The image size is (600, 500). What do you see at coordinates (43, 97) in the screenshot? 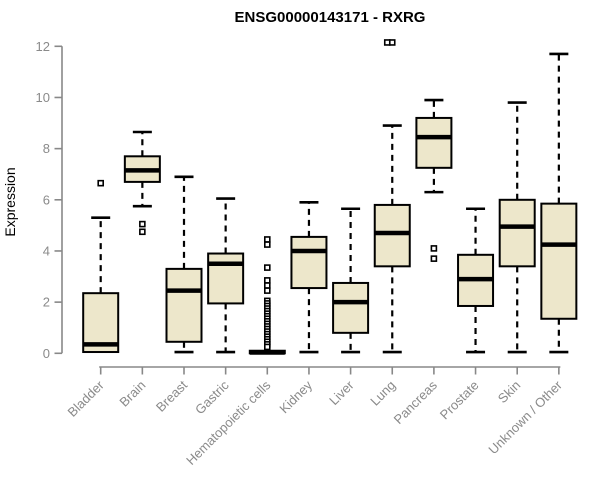
I see `y-tick-label: 10` at bounding box center [43, 97].